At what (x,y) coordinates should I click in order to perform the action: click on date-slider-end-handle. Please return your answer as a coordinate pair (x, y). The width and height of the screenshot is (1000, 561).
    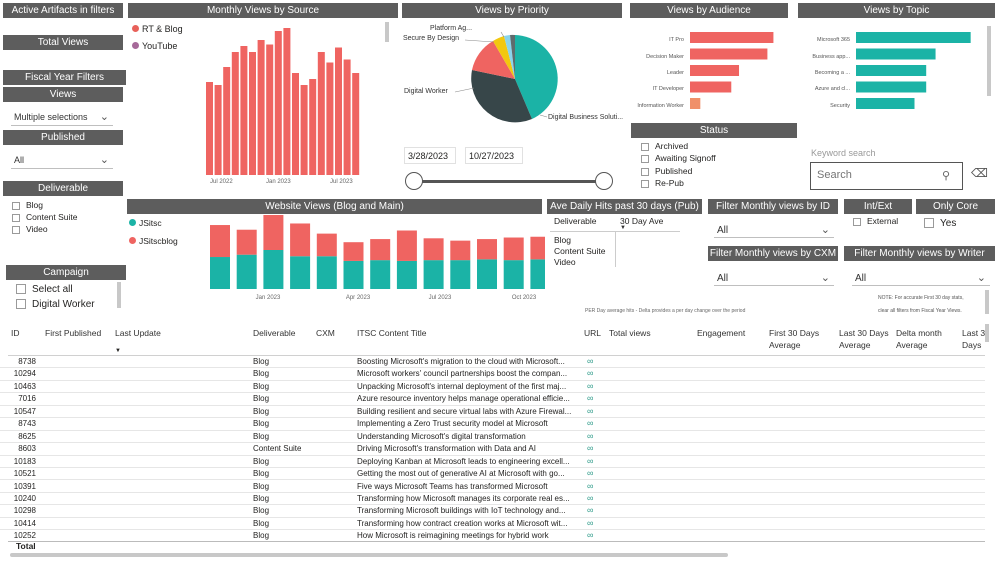
    Looking at the image, I should click on (604, 181).